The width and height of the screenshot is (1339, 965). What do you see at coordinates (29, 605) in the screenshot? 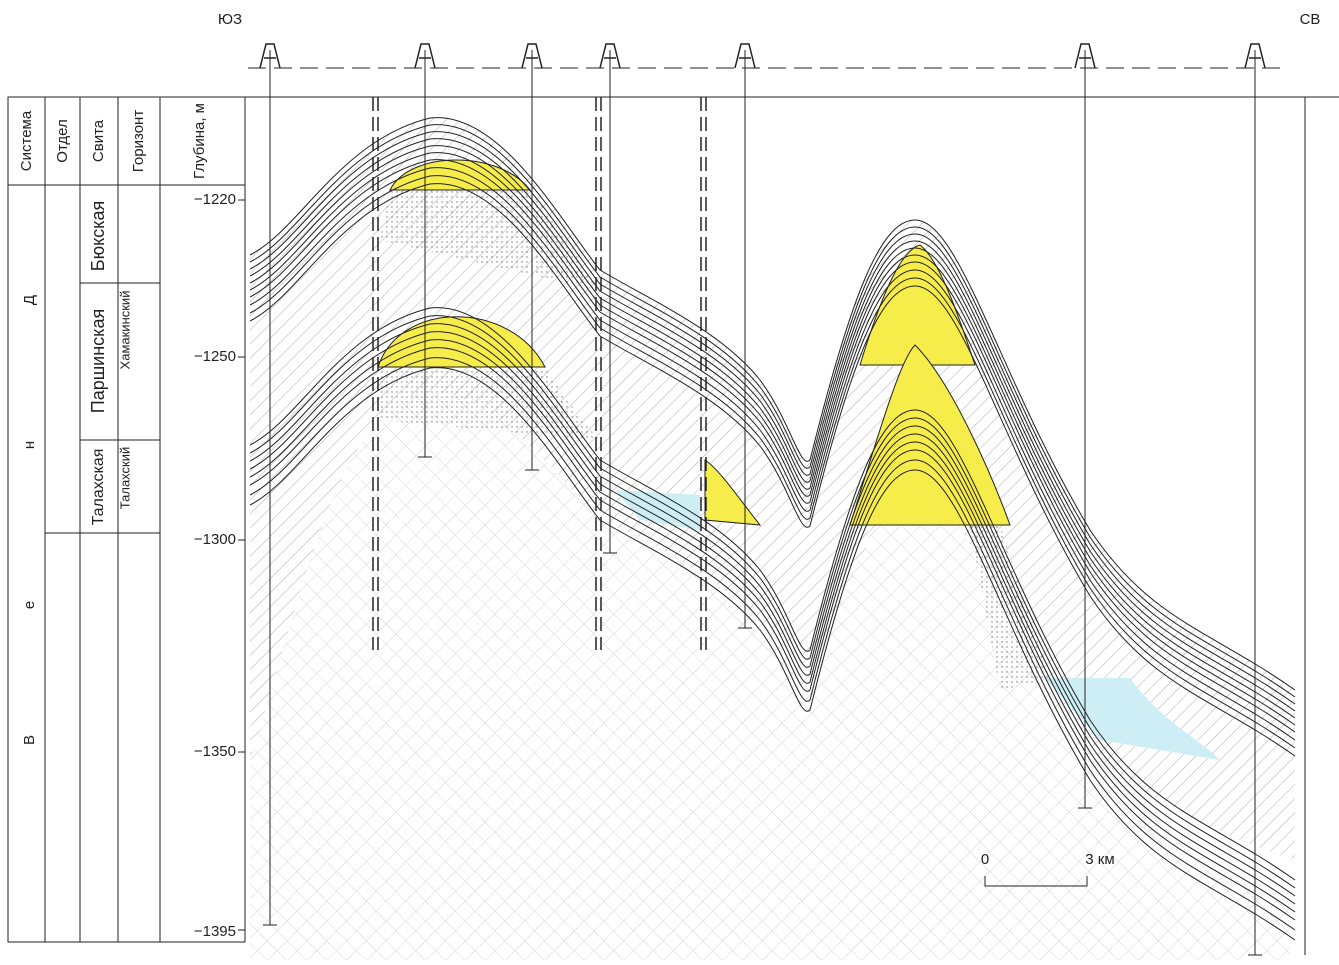
I see `system-letter: е` at bounding box center [29, 605].